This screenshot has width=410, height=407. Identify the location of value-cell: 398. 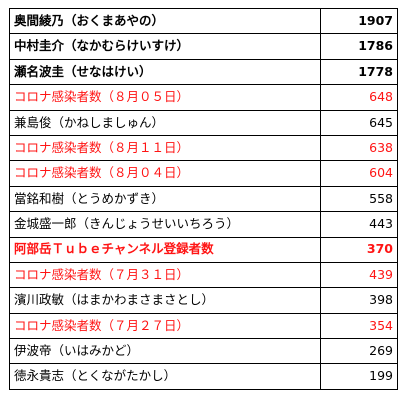
(359, 300).